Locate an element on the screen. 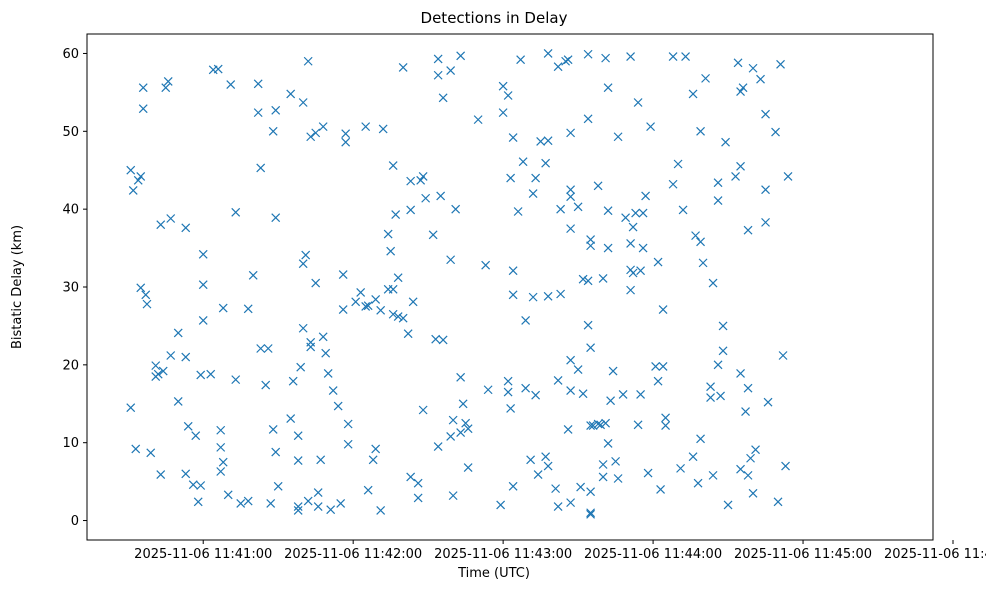  chart-title: Detections in Delay is located at coordinates (494, 18).